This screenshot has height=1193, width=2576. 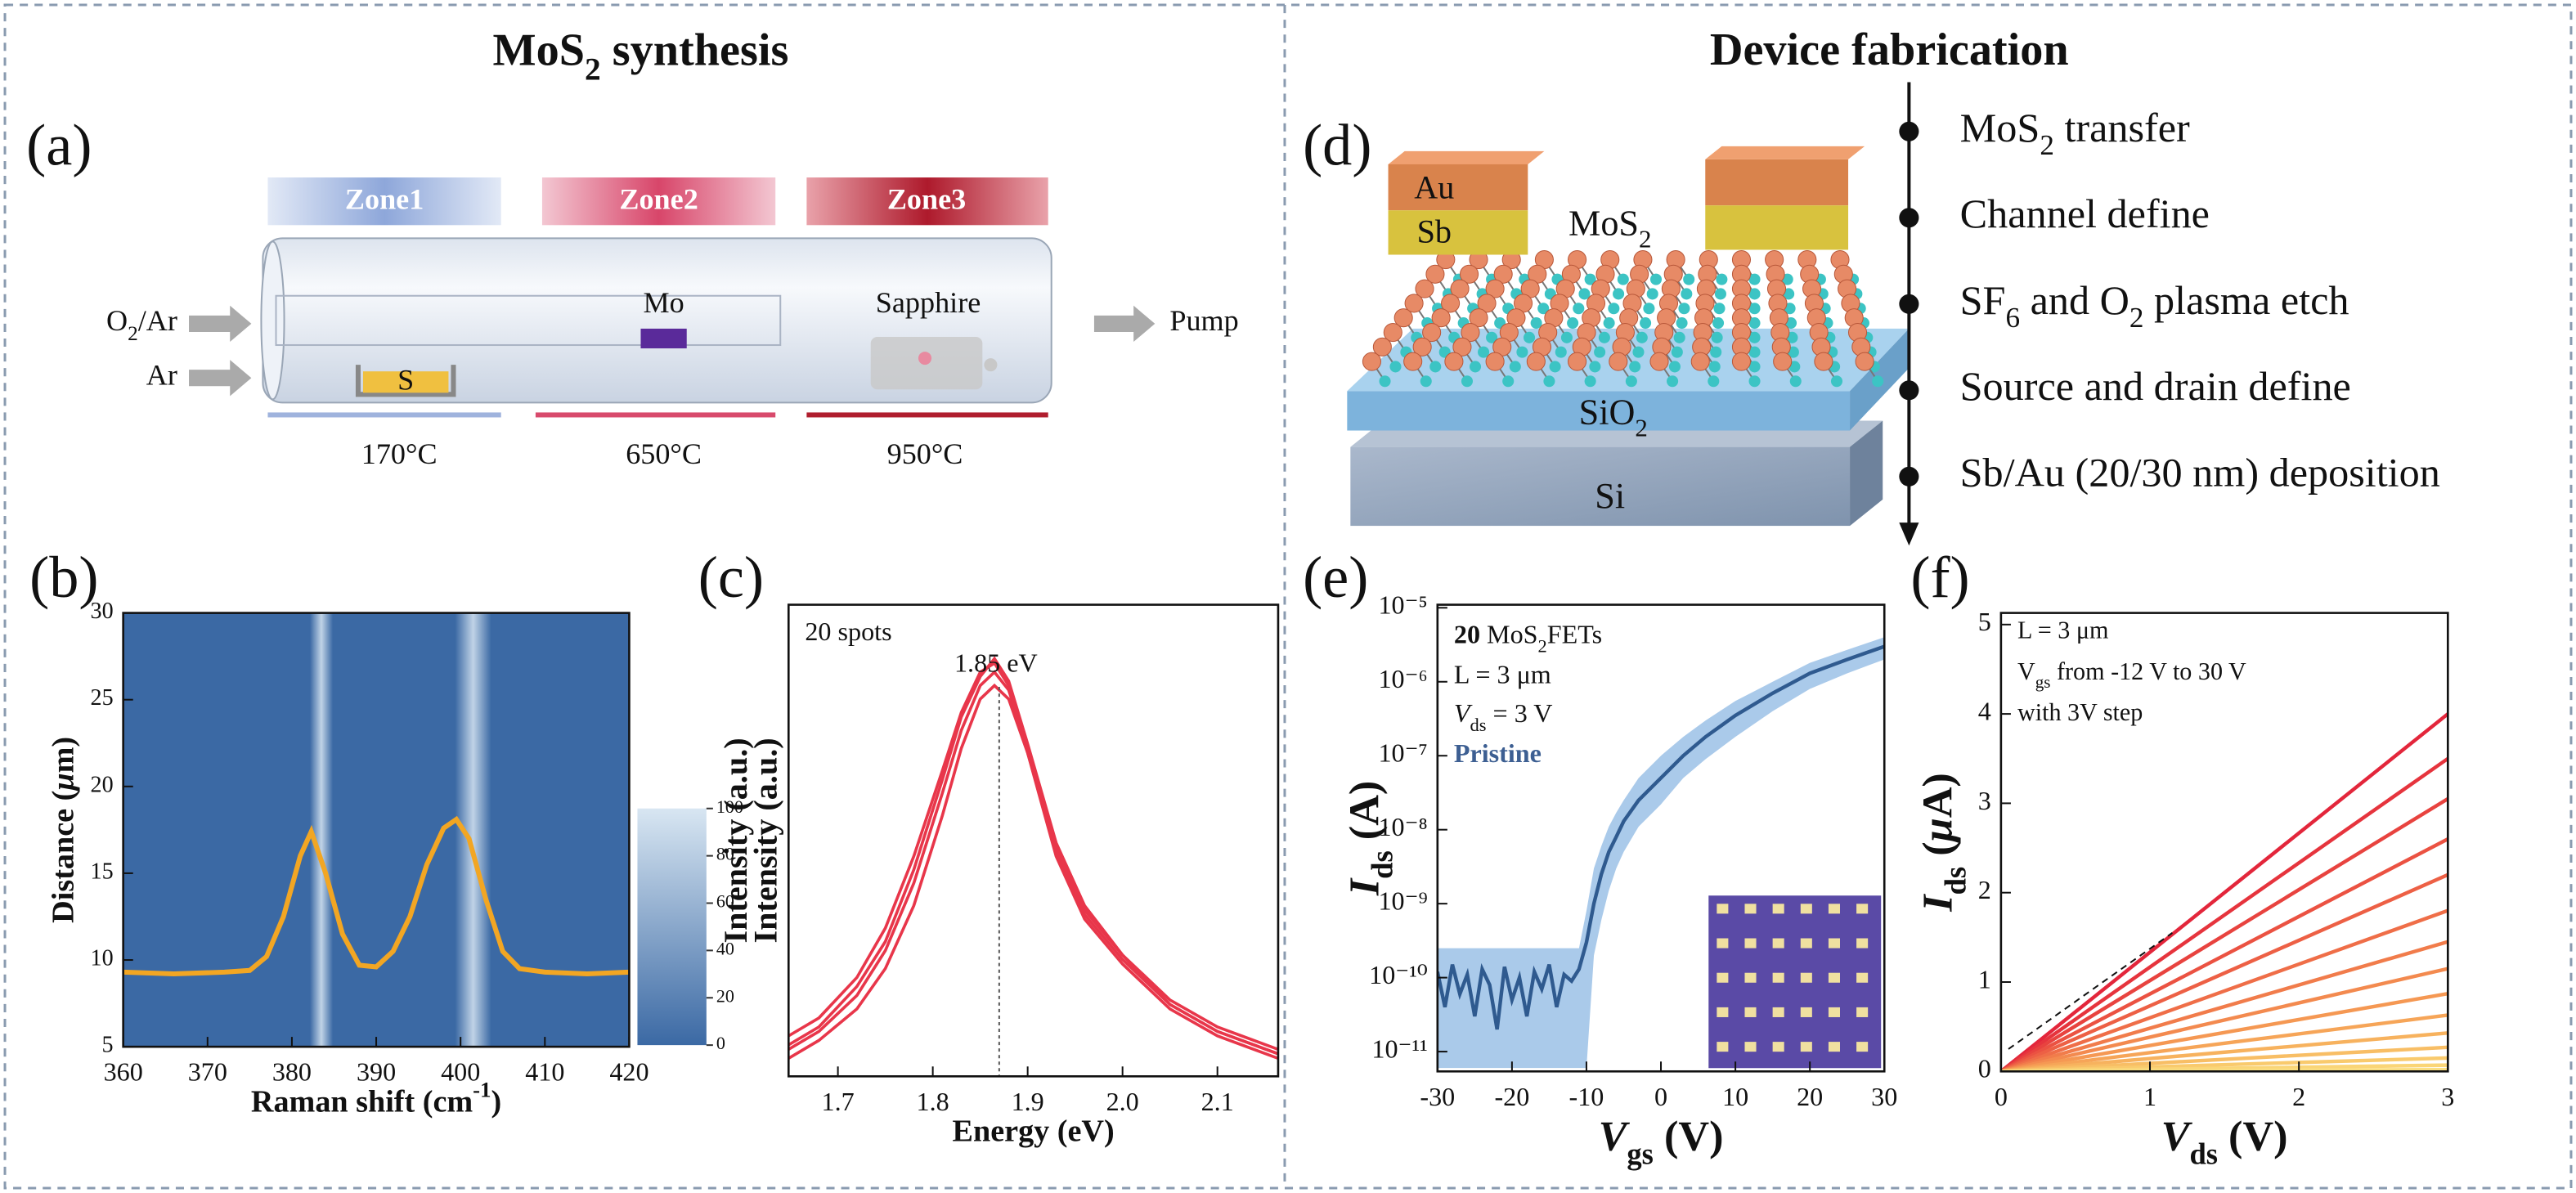 What do you see at coordinates (482, 1090) in the screenshot?
I see `text-part: -1` at bounding box center [482, 1090].